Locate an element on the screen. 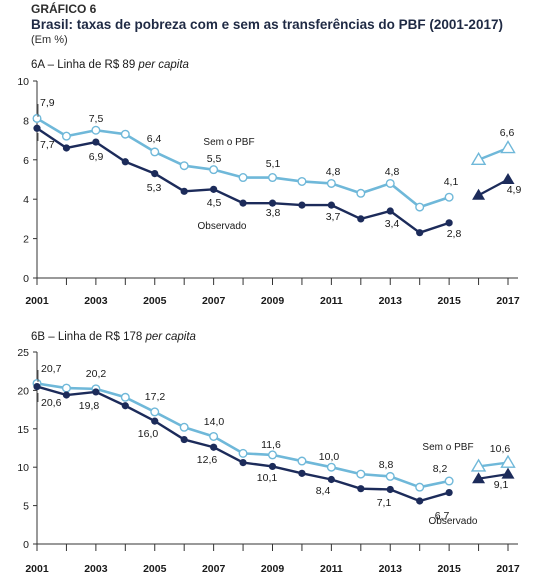 The width and height of the screenshot is (540, 575). chart-6b-sem-pbf-data-label: 14,0 is located at coordinates (214, 422).